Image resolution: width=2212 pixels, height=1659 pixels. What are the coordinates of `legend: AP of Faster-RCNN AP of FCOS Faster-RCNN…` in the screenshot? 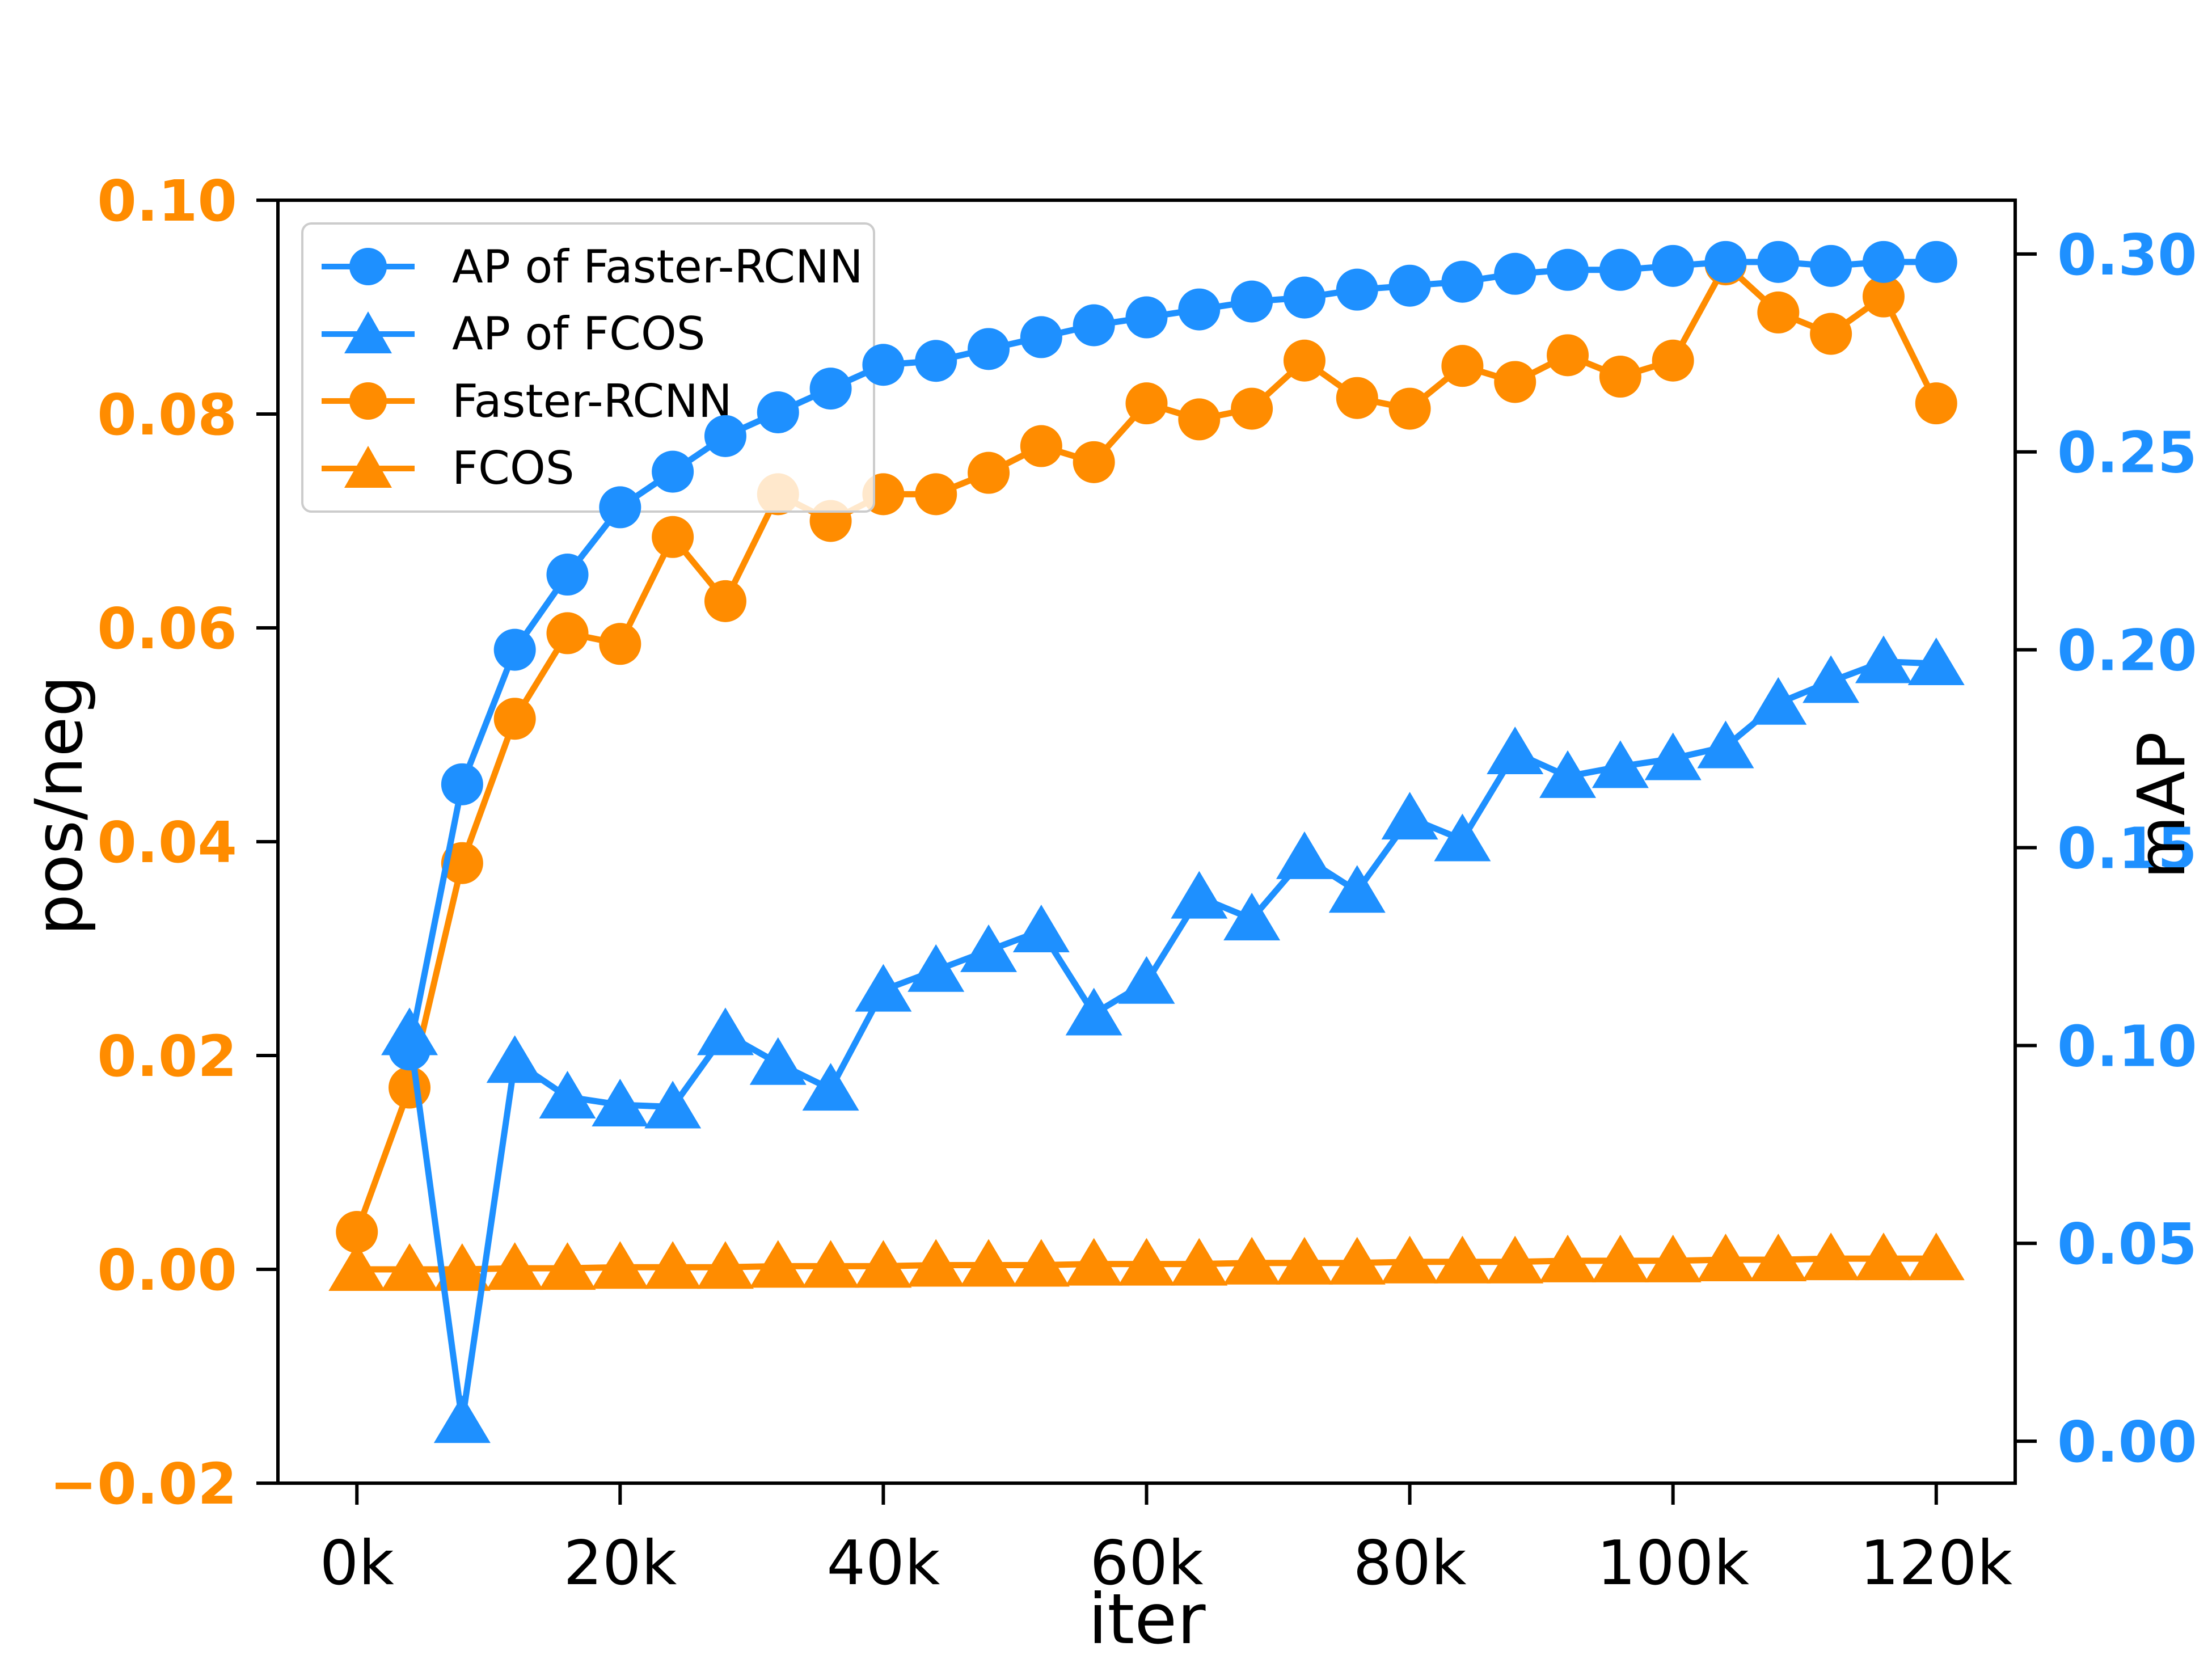 It's located at (588, 367).